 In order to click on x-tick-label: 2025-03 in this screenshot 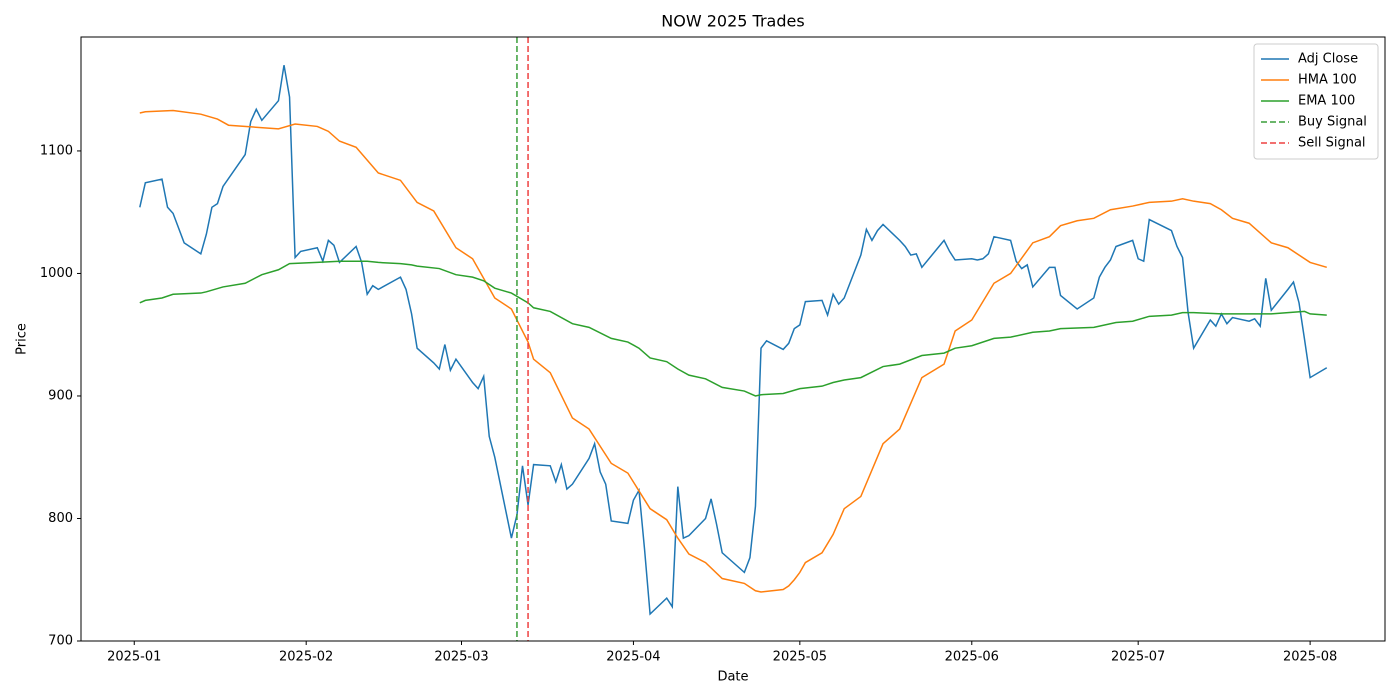, I will do `click(461, 657)`.